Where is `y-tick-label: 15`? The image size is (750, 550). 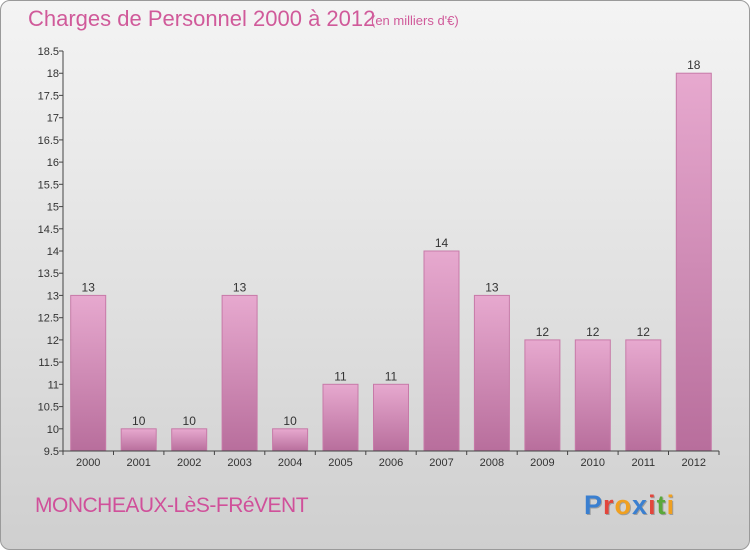
y-tick-label: 15 is located at coordinates (53, 208).